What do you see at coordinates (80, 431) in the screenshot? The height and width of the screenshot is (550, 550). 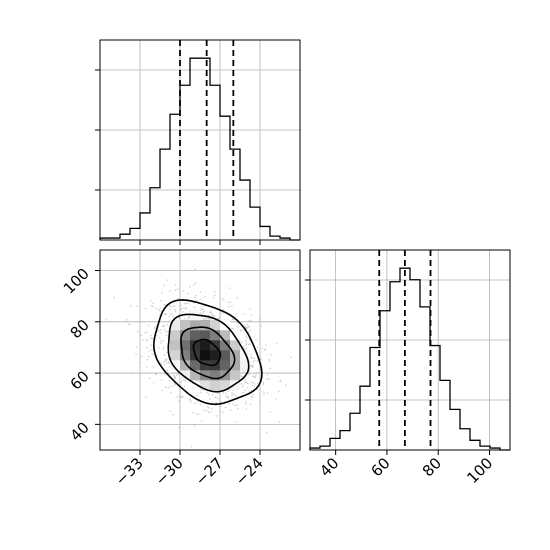 I see `joint-ytick-label: 40` at bounding box center [80, 431].